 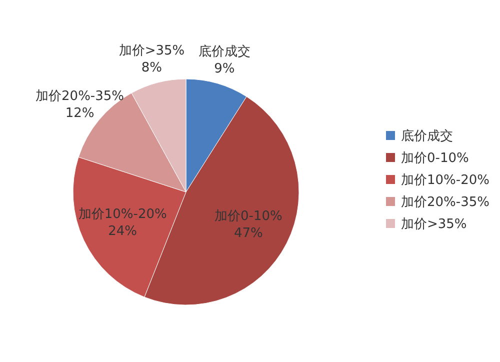 I want to click on slice-label: 加价>35%, so click(x=151, y=50).